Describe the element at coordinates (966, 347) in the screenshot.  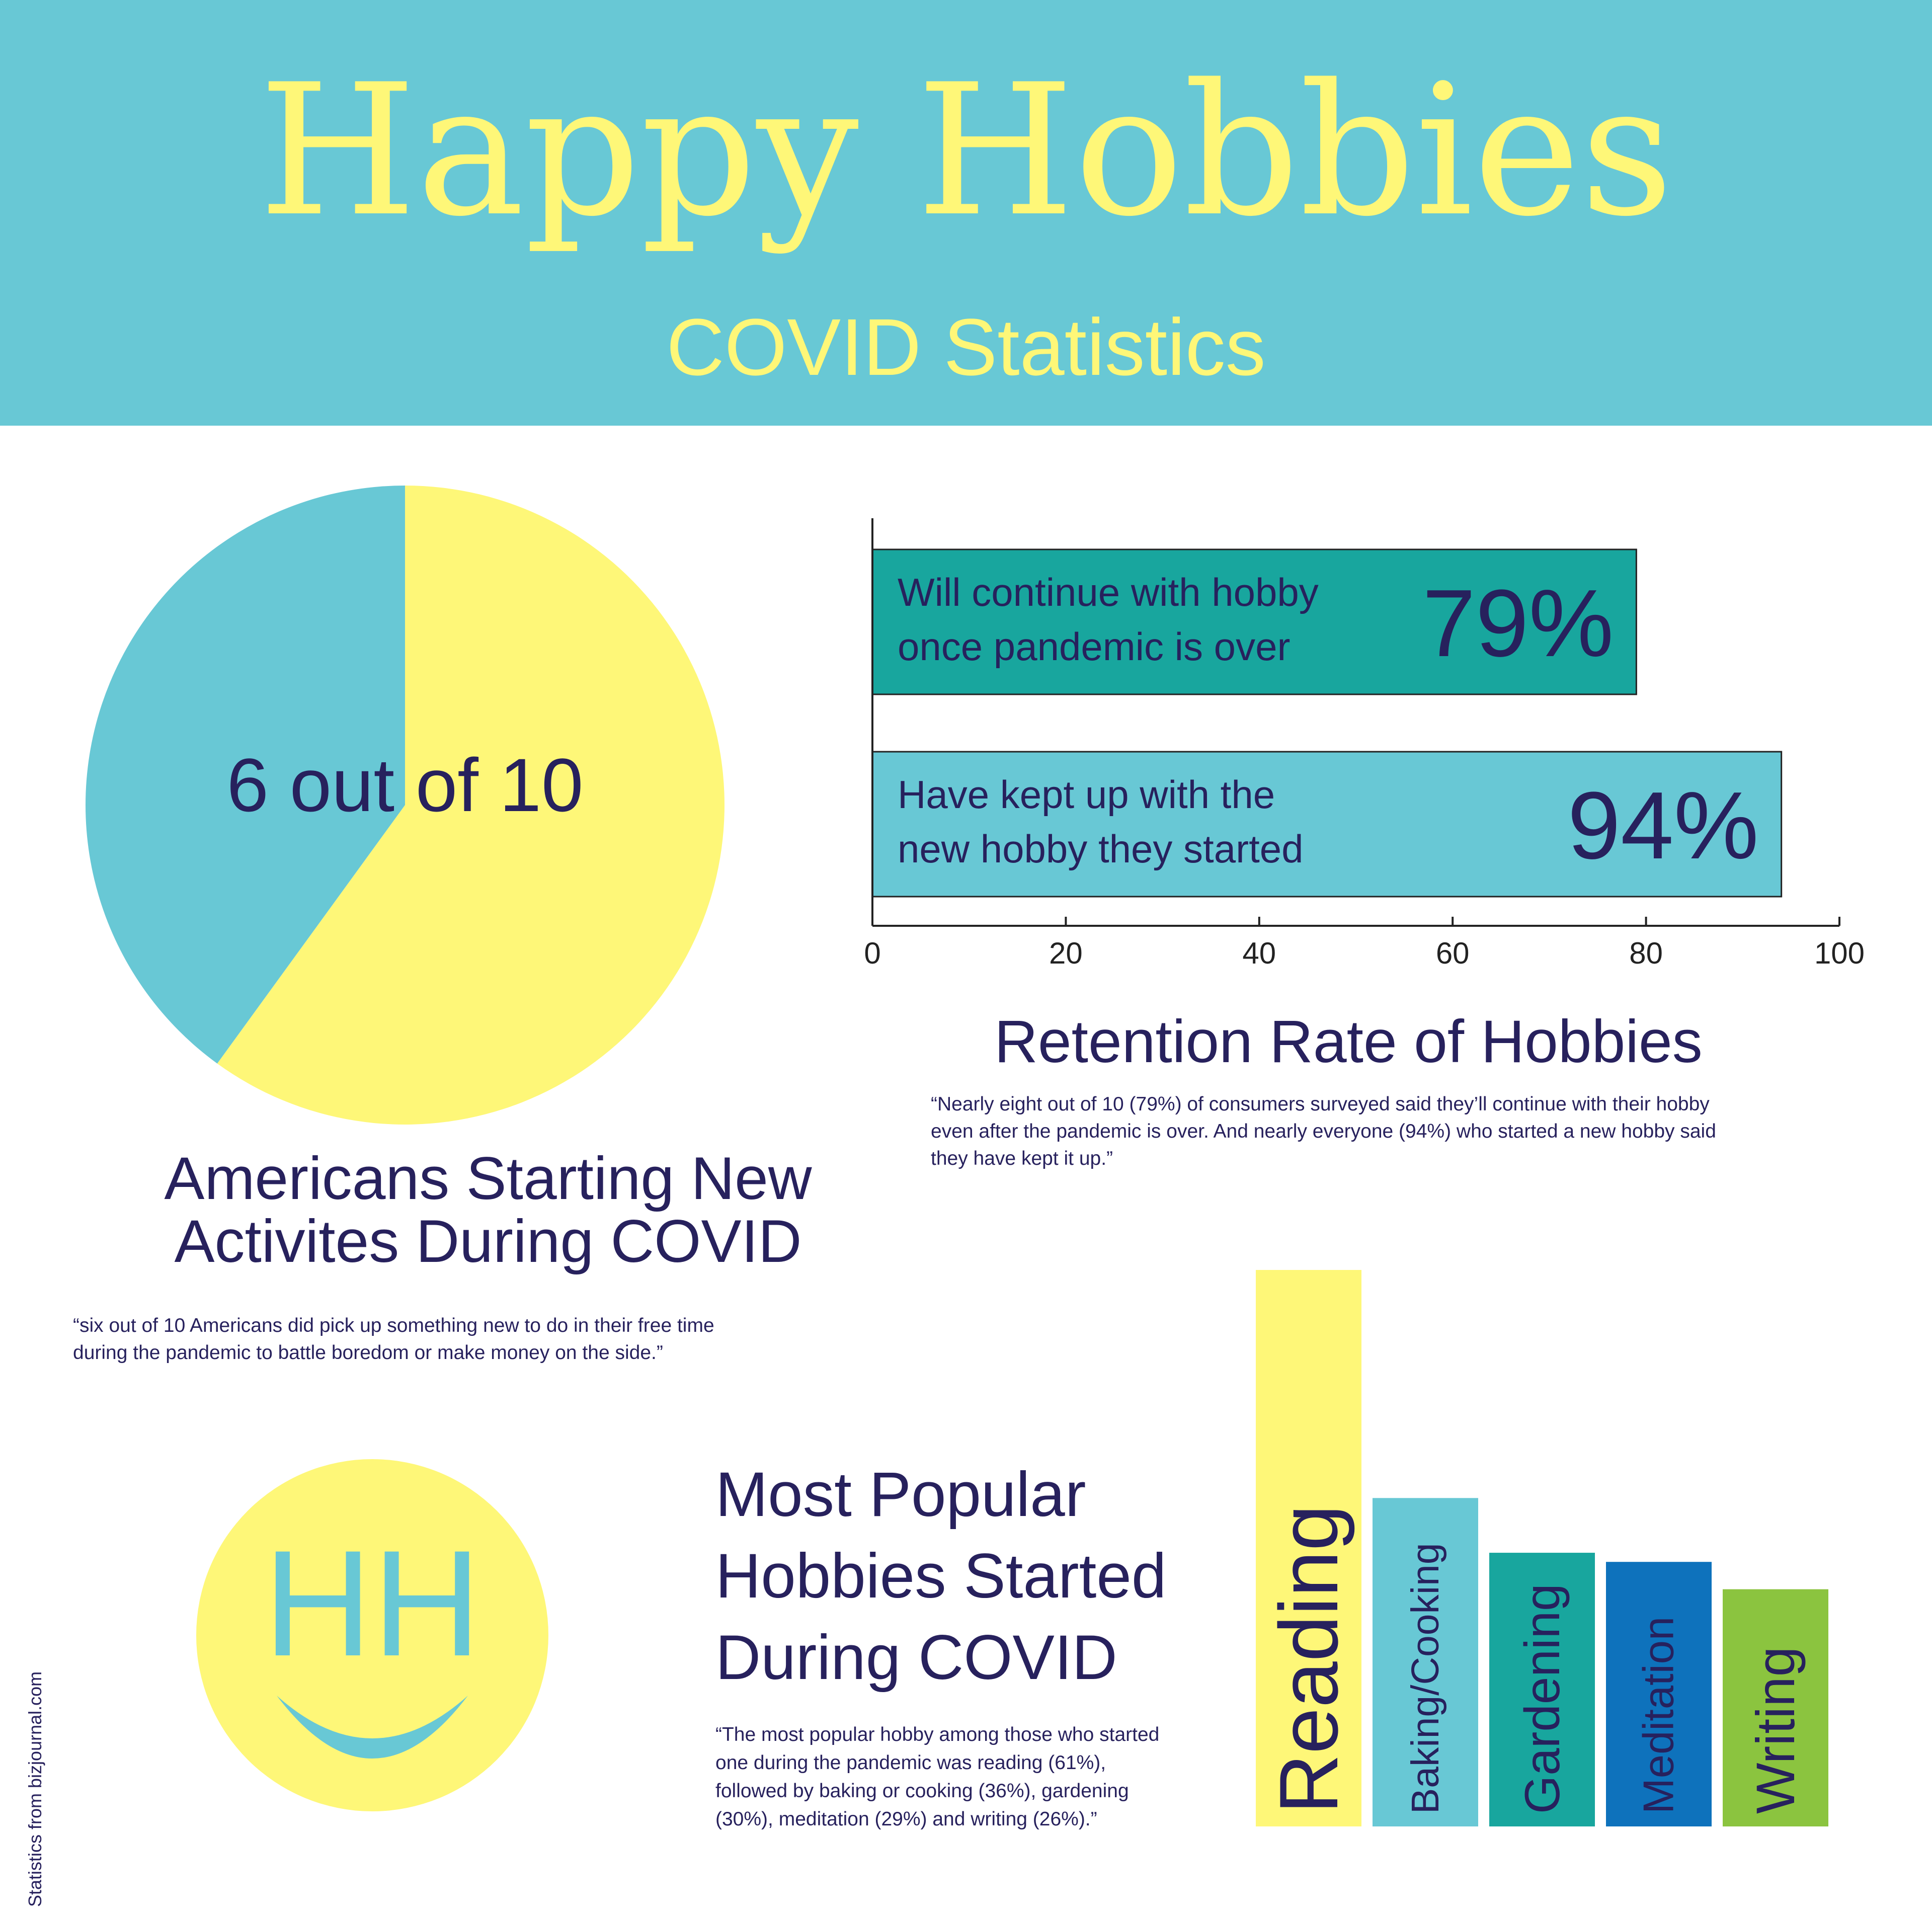
I see `page-subtitle: COVID Statistics` at that location.